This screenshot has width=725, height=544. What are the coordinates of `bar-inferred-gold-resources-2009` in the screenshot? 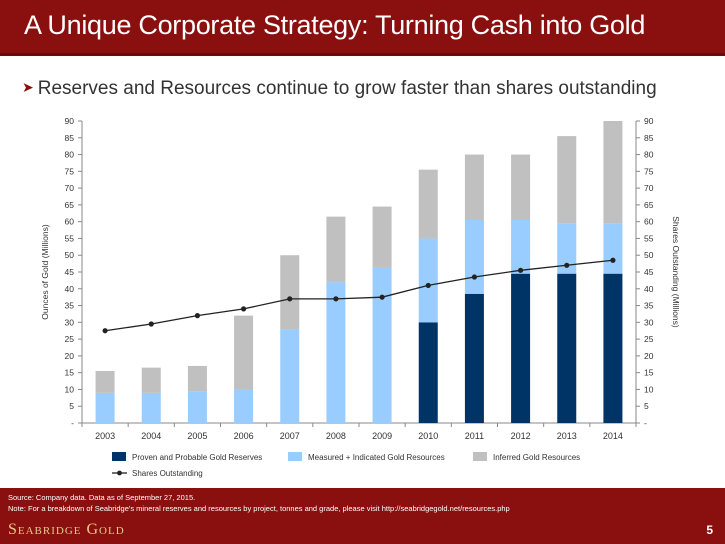 It's located at (382, 236).